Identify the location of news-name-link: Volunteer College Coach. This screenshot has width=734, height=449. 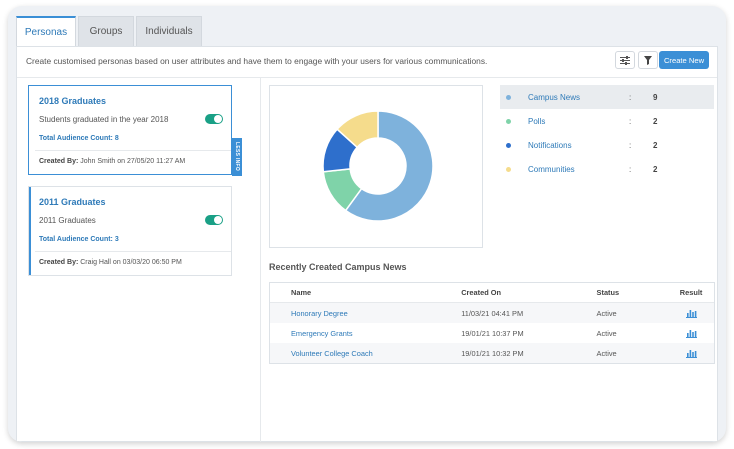
(332, 353).